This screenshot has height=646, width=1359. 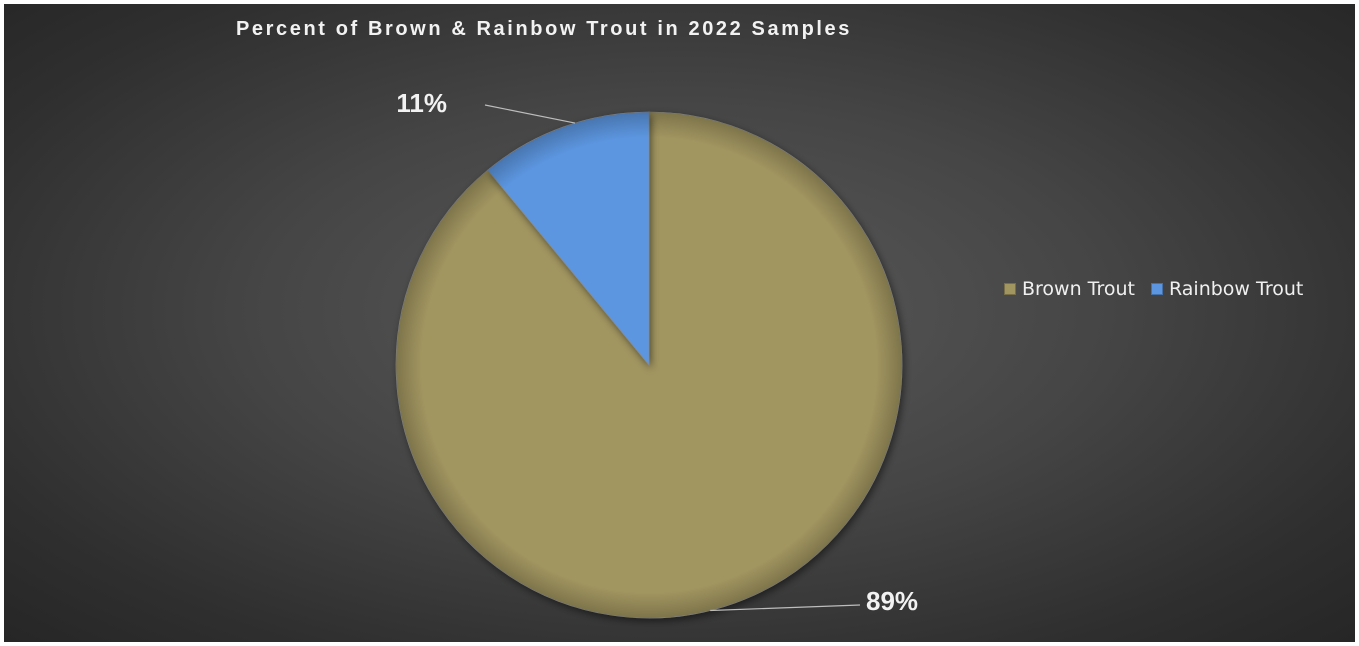 I want to click on data-label-brown-trout: 89%, so click(x=892, y=601).